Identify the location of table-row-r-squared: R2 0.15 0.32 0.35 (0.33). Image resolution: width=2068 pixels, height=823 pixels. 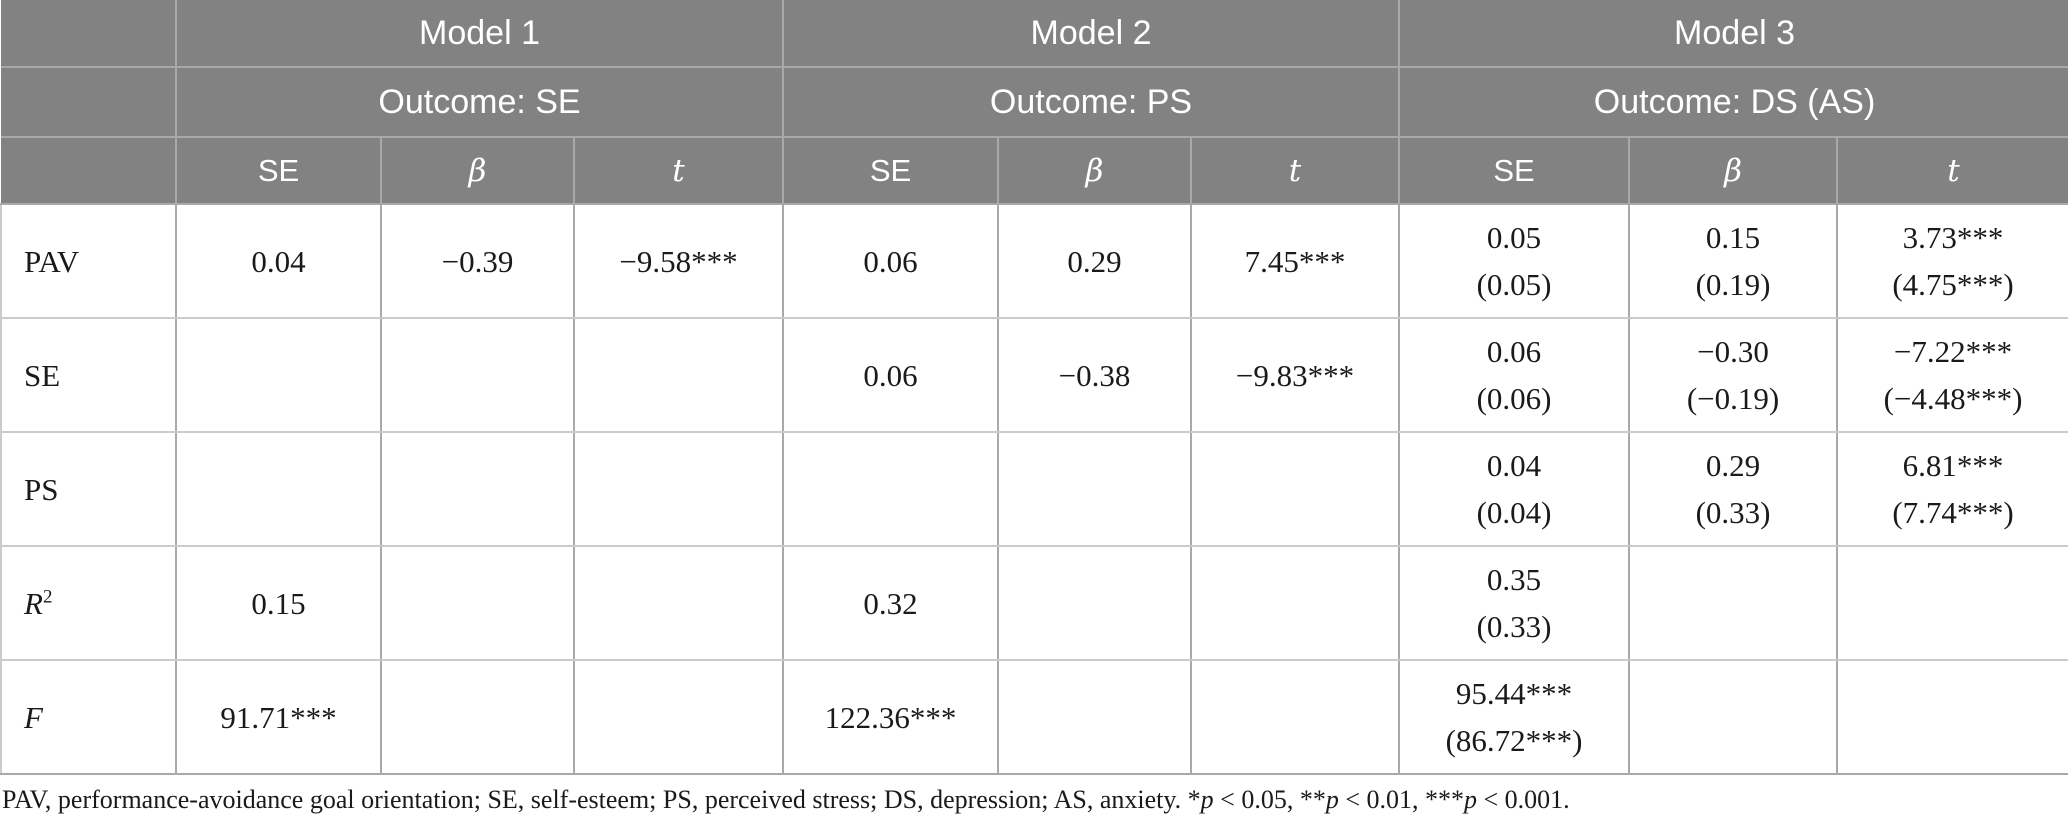
(1034, 603).